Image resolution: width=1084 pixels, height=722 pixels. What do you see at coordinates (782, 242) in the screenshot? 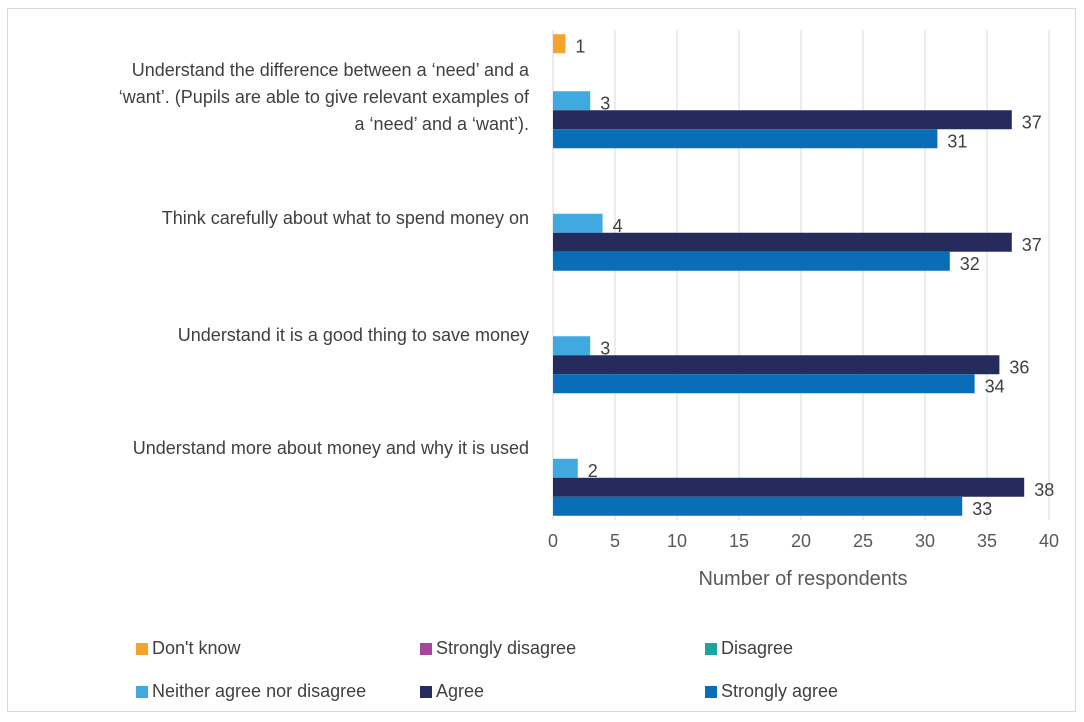
I see `bar-cat1-series4` at bounding box center [782, 242].